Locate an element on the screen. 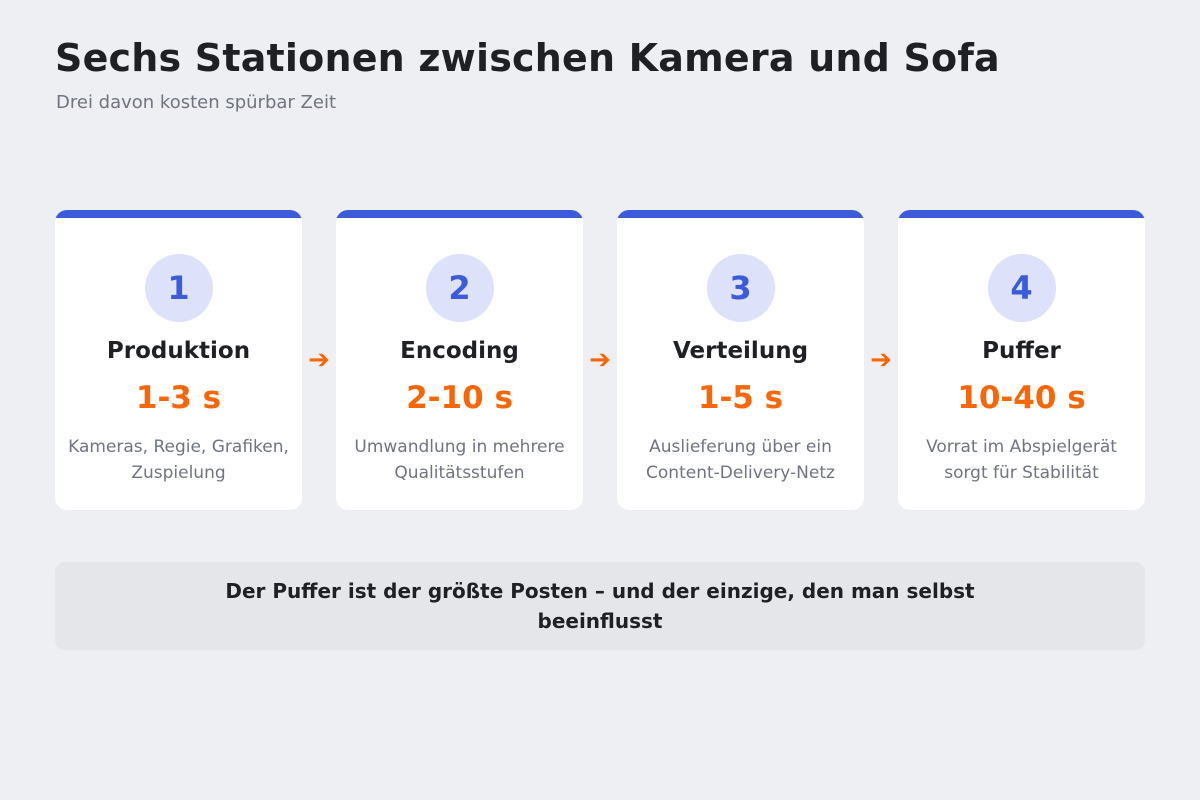 The height and width of the screenshot is (800, 1200). step-duration: 2-10 s is located at coordinates (459, 398).